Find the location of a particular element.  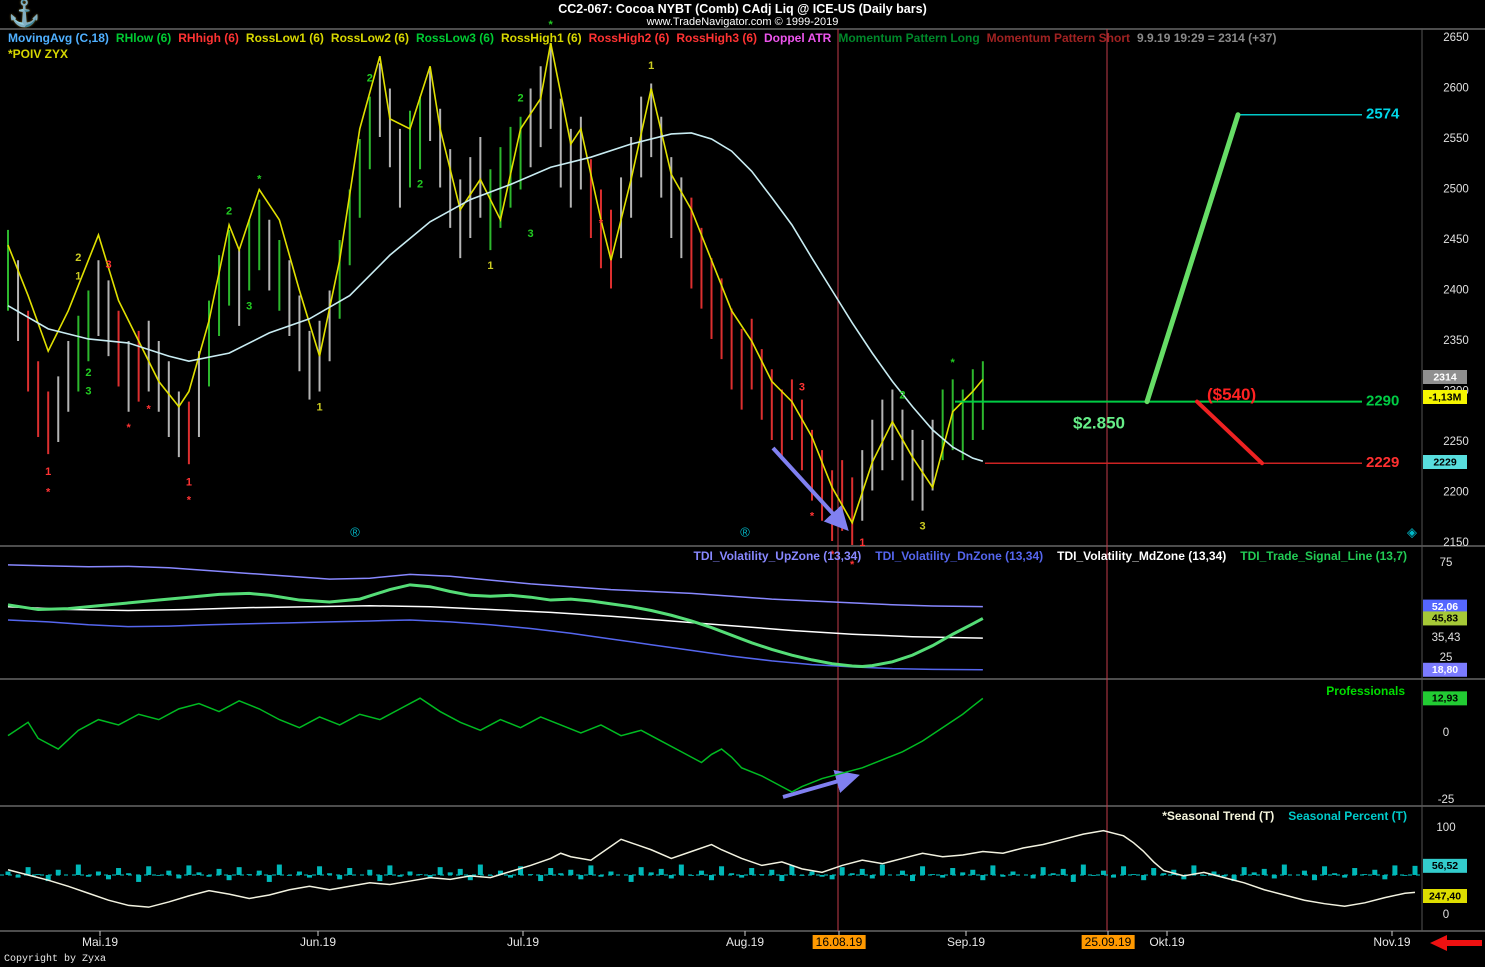

tdi-legend-item: TDI_Volatility_MdZone (13,34) is located at coordinates (1142, 556).